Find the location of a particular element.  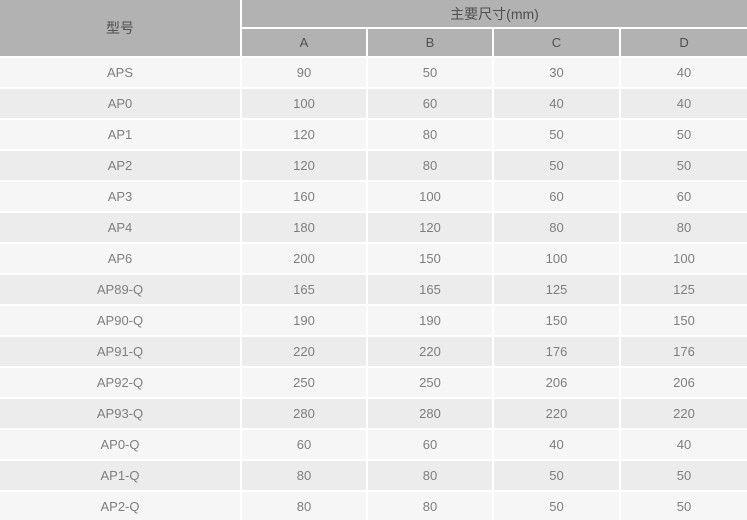

dimension-c-cell: 80 is located at coordinates (557, 229).